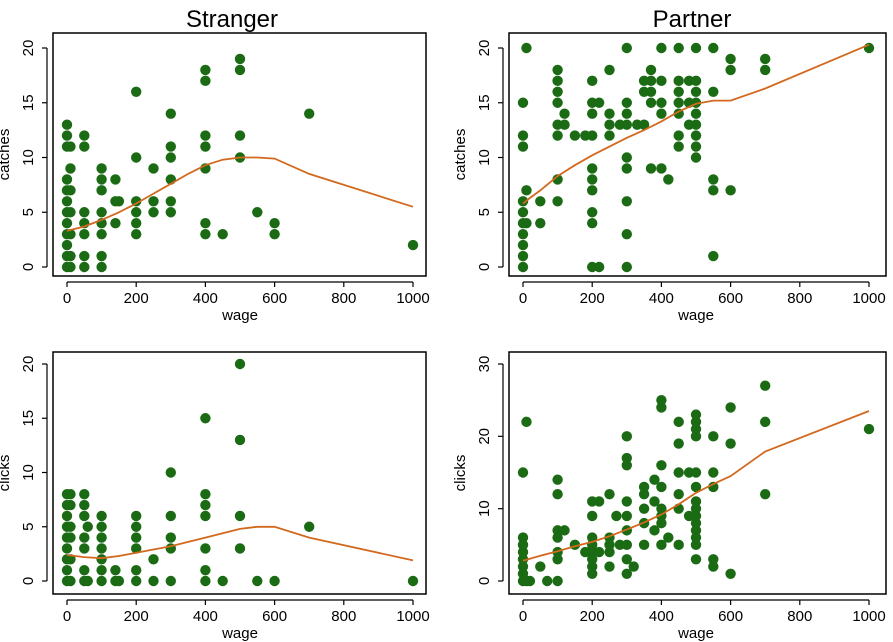 This screenshot has width=893, height=642. Describe the element at coordinates (28, 267) in the screenshot. I see `y-tick-label: 0` at that location.